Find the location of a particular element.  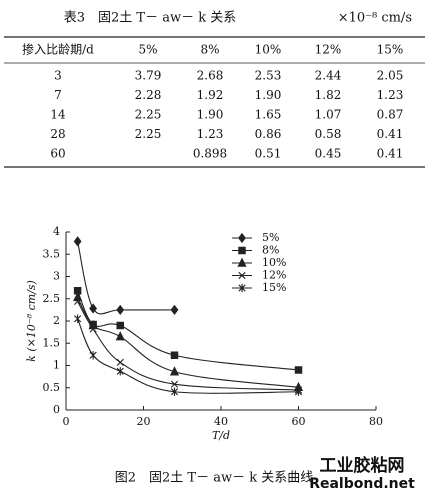

table-header: 15% is located at coordinates (390, 50).